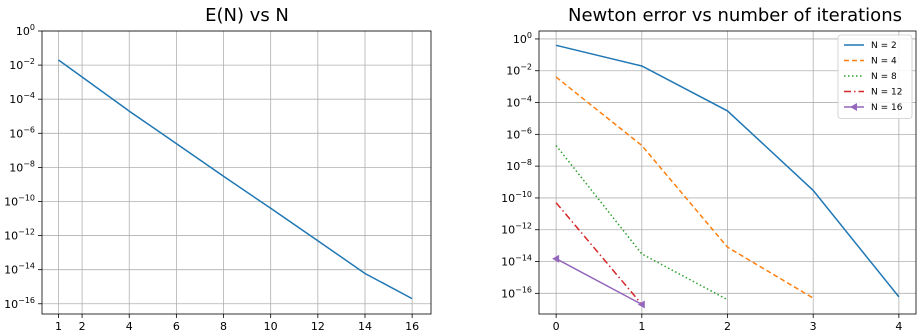 The width and height of the screenshot is (917, 334). Describe the element at coordinates (853, 107) in the screenshot. I see `legend-marker` at that location.